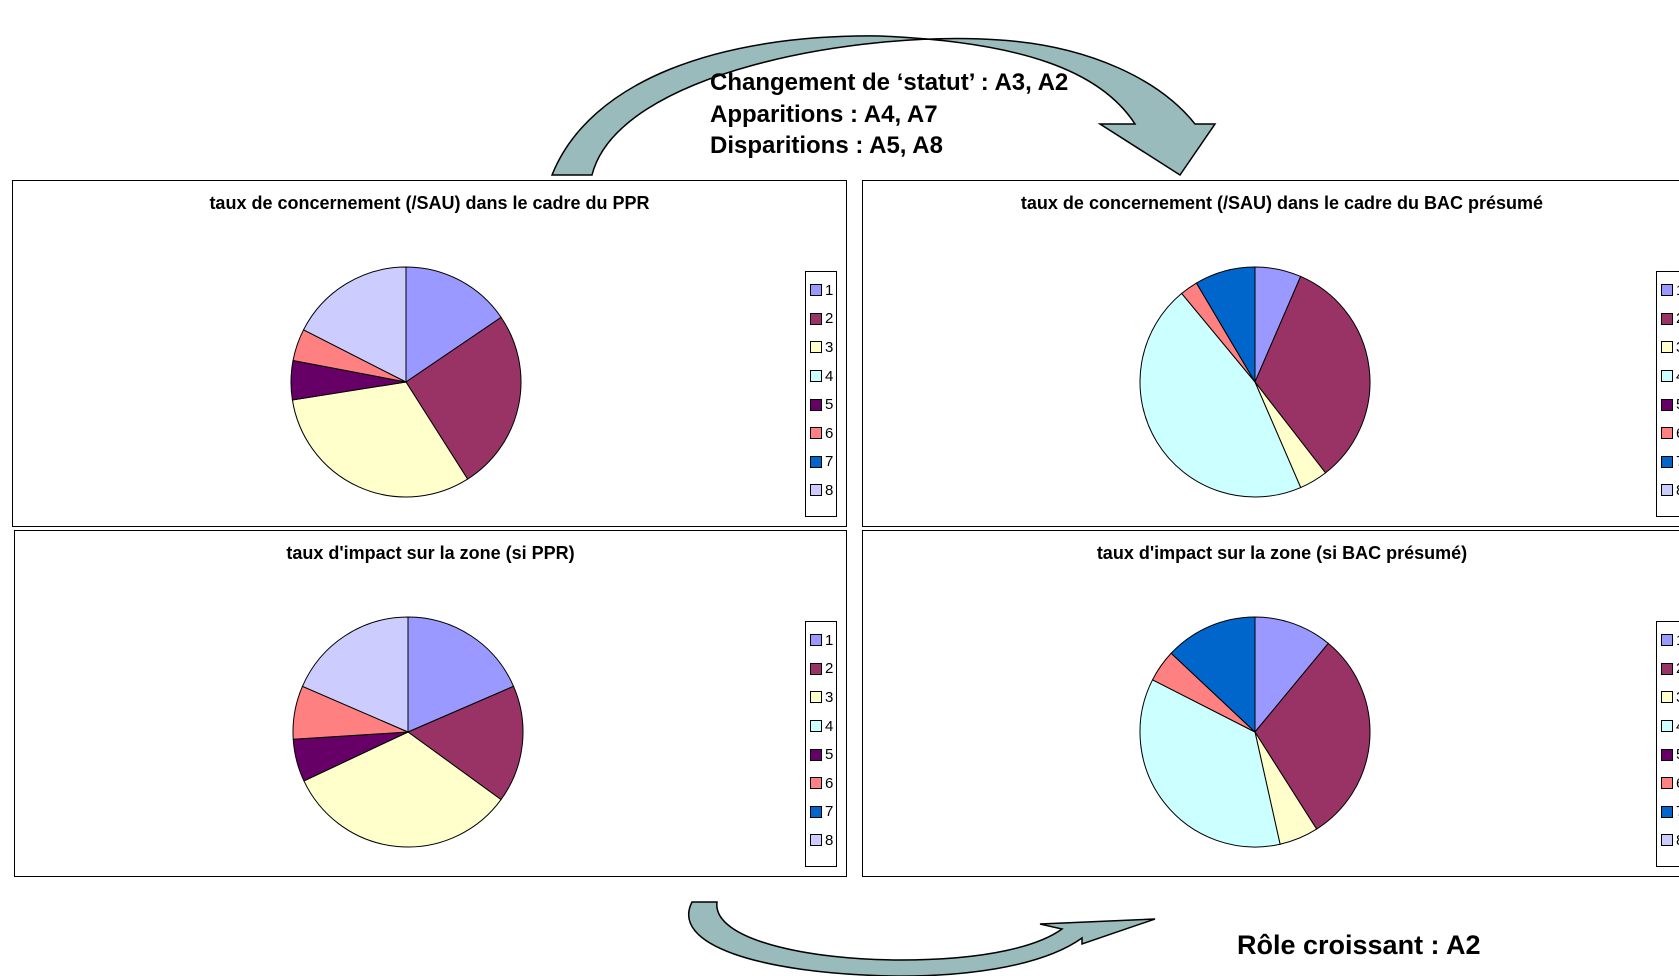 This screenshot has height=976, width=1679. What do you see at coordinates (826, 145) in the screenshot?
I see `disappearances-note: Disparitions : A5, A8` at bounding box center [826, 145].